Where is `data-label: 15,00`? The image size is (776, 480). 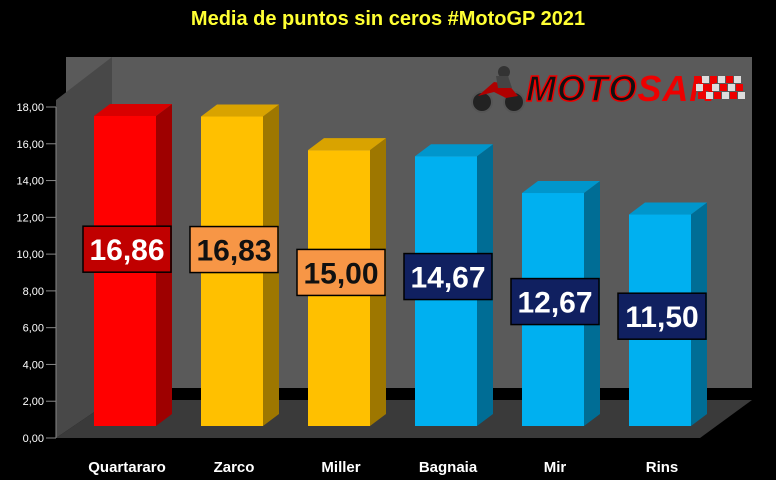 data-label: 15,00 is located at coordinates (340, 273).